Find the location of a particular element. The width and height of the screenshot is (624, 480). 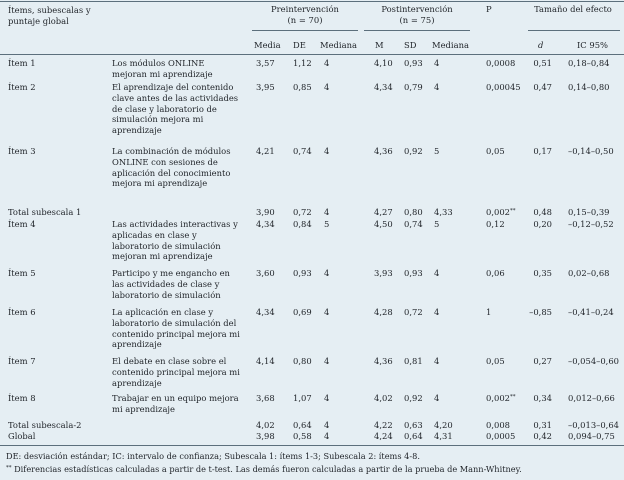

cell-d-value: 0,35 is located at coordinates (542, 273).